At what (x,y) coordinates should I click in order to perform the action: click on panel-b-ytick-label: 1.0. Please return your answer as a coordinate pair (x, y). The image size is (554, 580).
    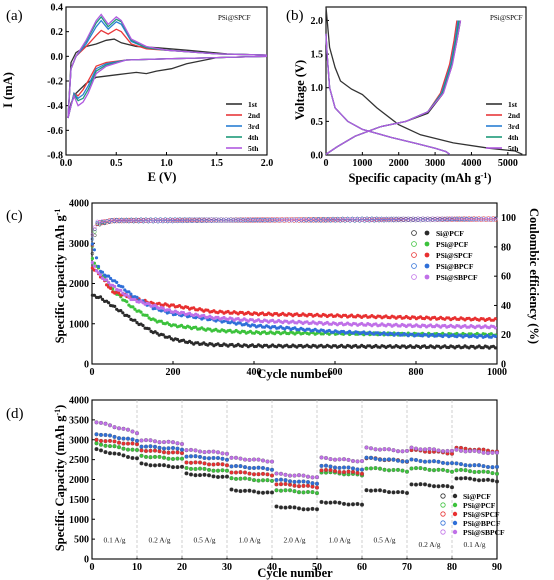
    Looking at the image, I should click on (317, 88).